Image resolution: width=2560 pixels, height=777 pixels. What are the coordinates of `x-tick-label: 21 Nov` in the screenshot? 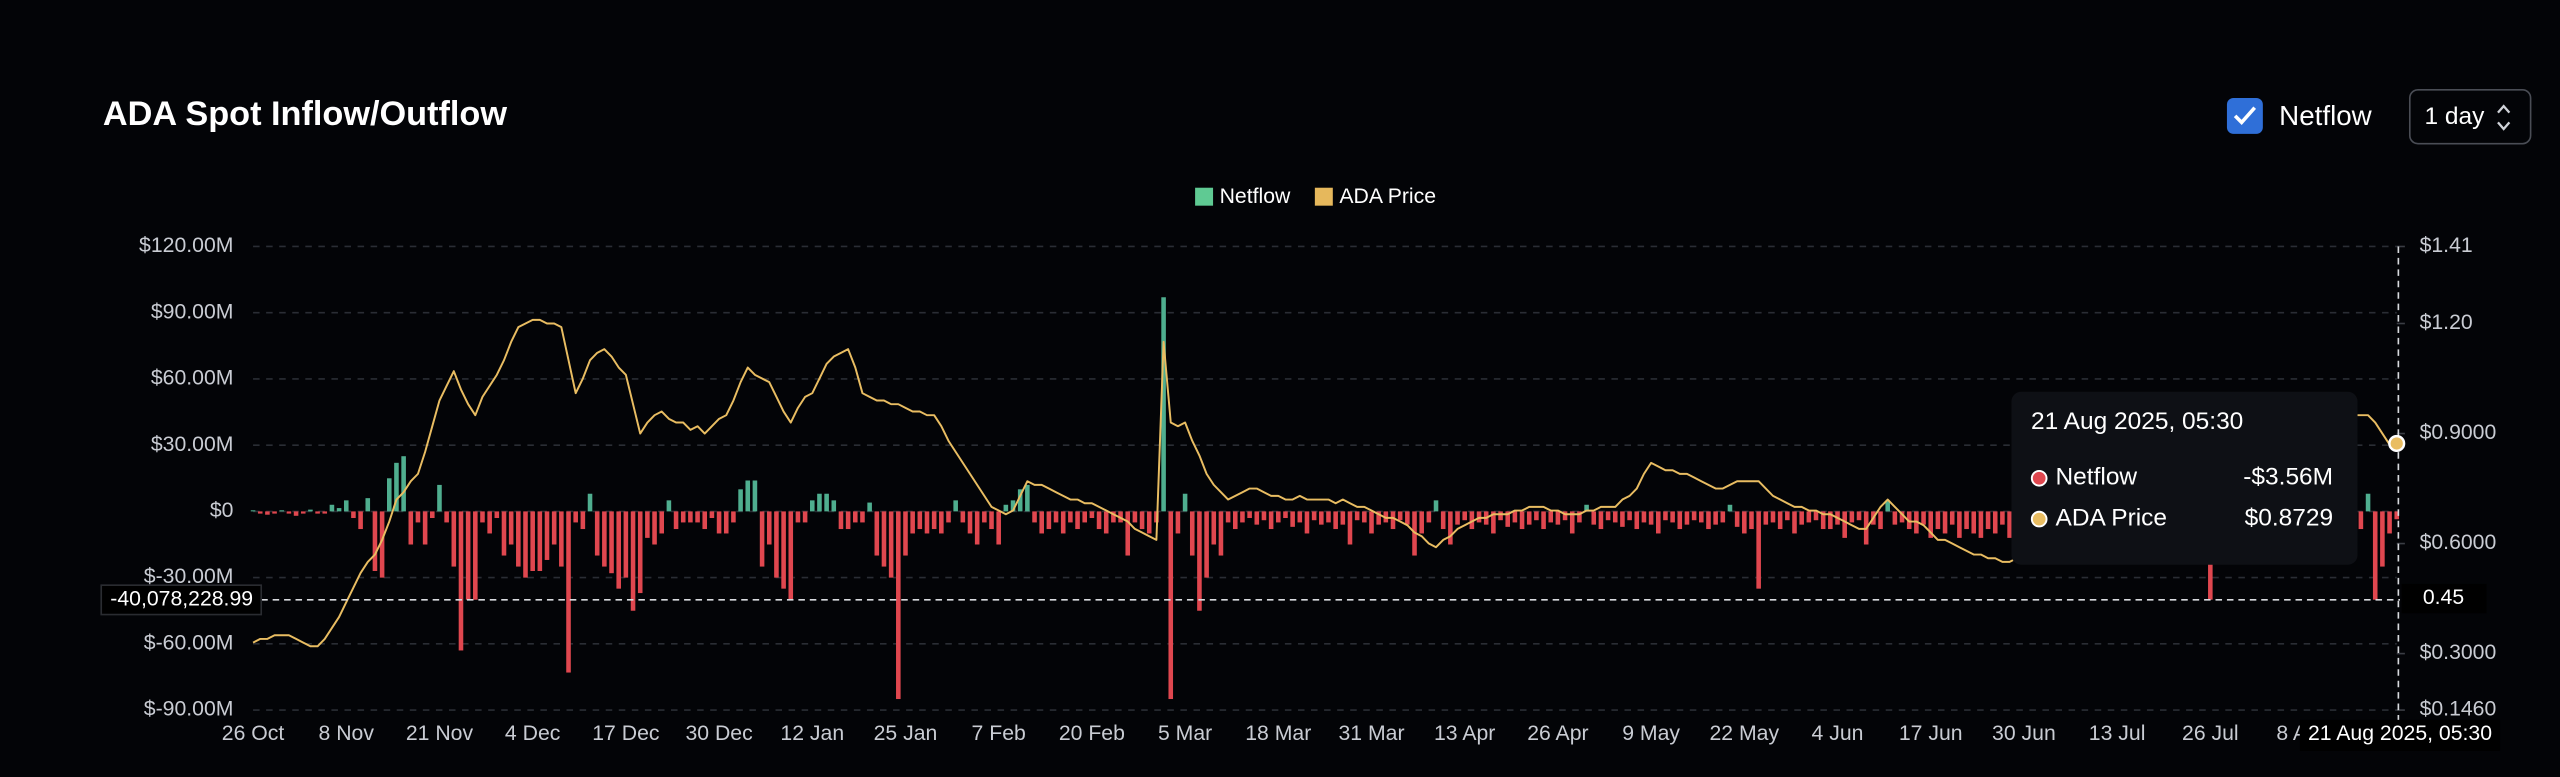 It's located at (440, 733).